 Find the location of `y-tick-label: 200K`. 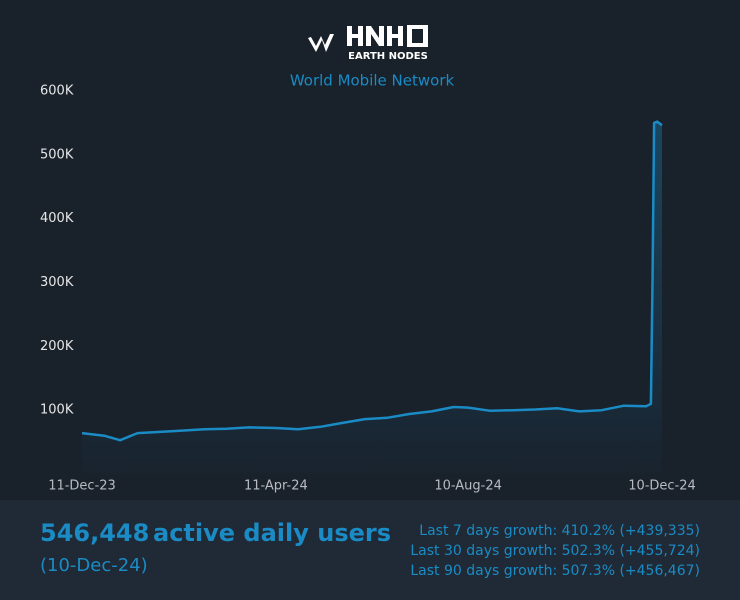

y-tick-label: 200K is located at coordinates (57, 346).